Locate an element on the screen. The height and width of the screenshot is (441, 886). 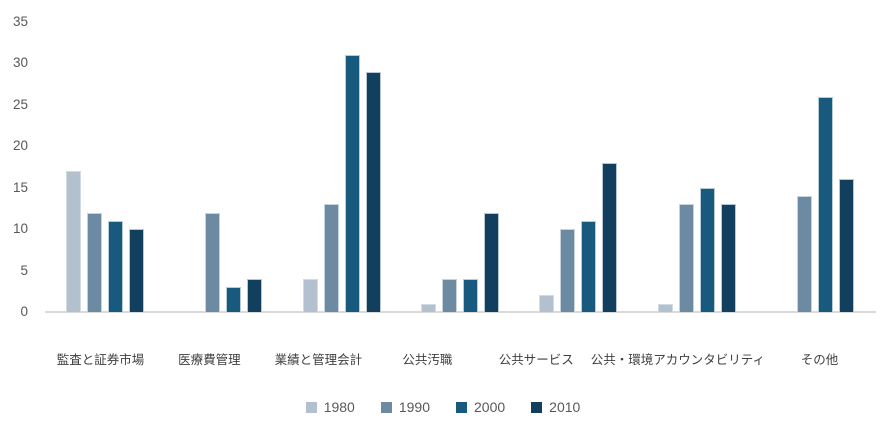
x-category-label: 公共サービス is located at coordinates (536, 360).